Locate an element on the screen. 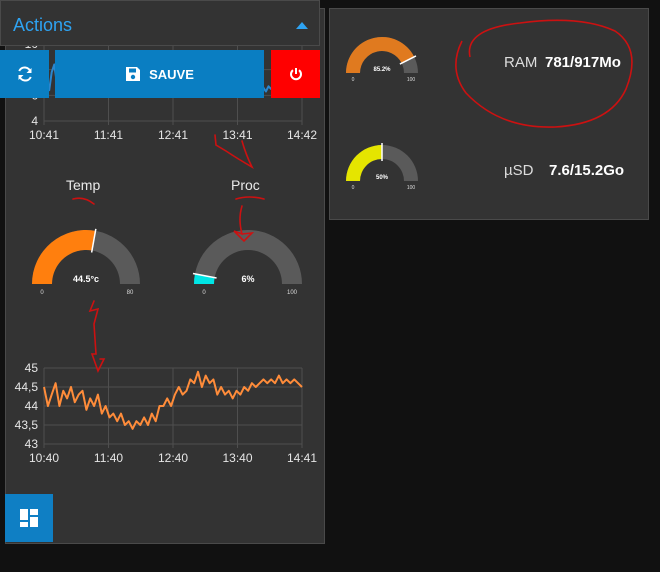 This screenshot has height=572, width=660. dashboard-icon is located at coordinates (29, 518).